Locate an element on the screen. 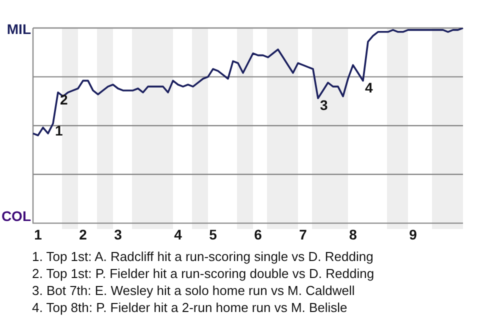  x-tick-label: 4 is located at coordinates (178, 234).